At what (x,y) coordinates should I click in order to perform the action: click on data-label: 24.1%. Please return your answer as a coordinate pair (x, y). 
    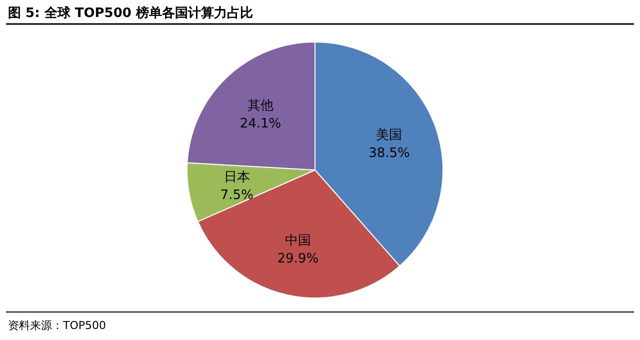
    Looking at the image, I should click on (261, 124).